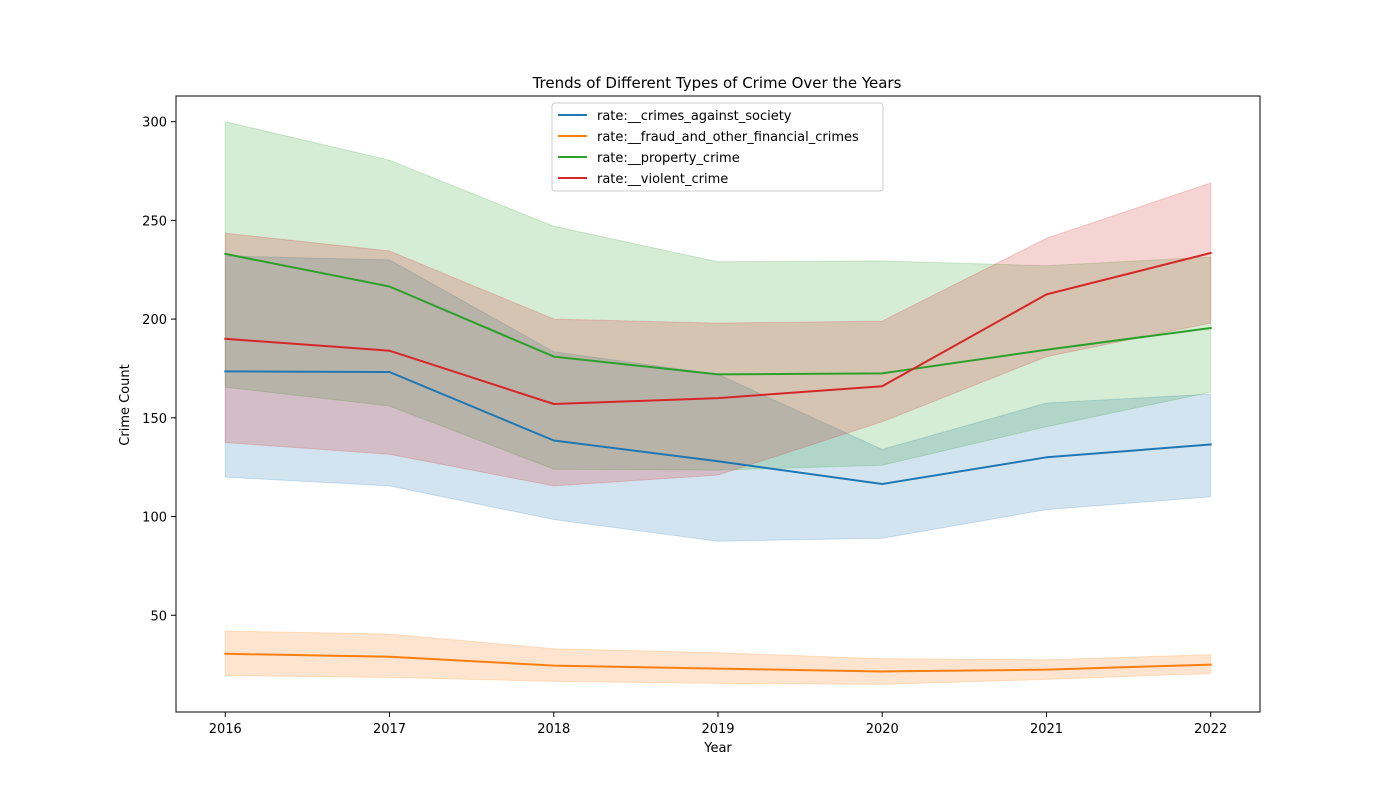 Image resolution: width=1400 pixels, height=800 pixels. What do you see at coordinates (154, 221) in the screenshot?
I see `y-tick-label-250: 250` at bounding box center [154, 221].